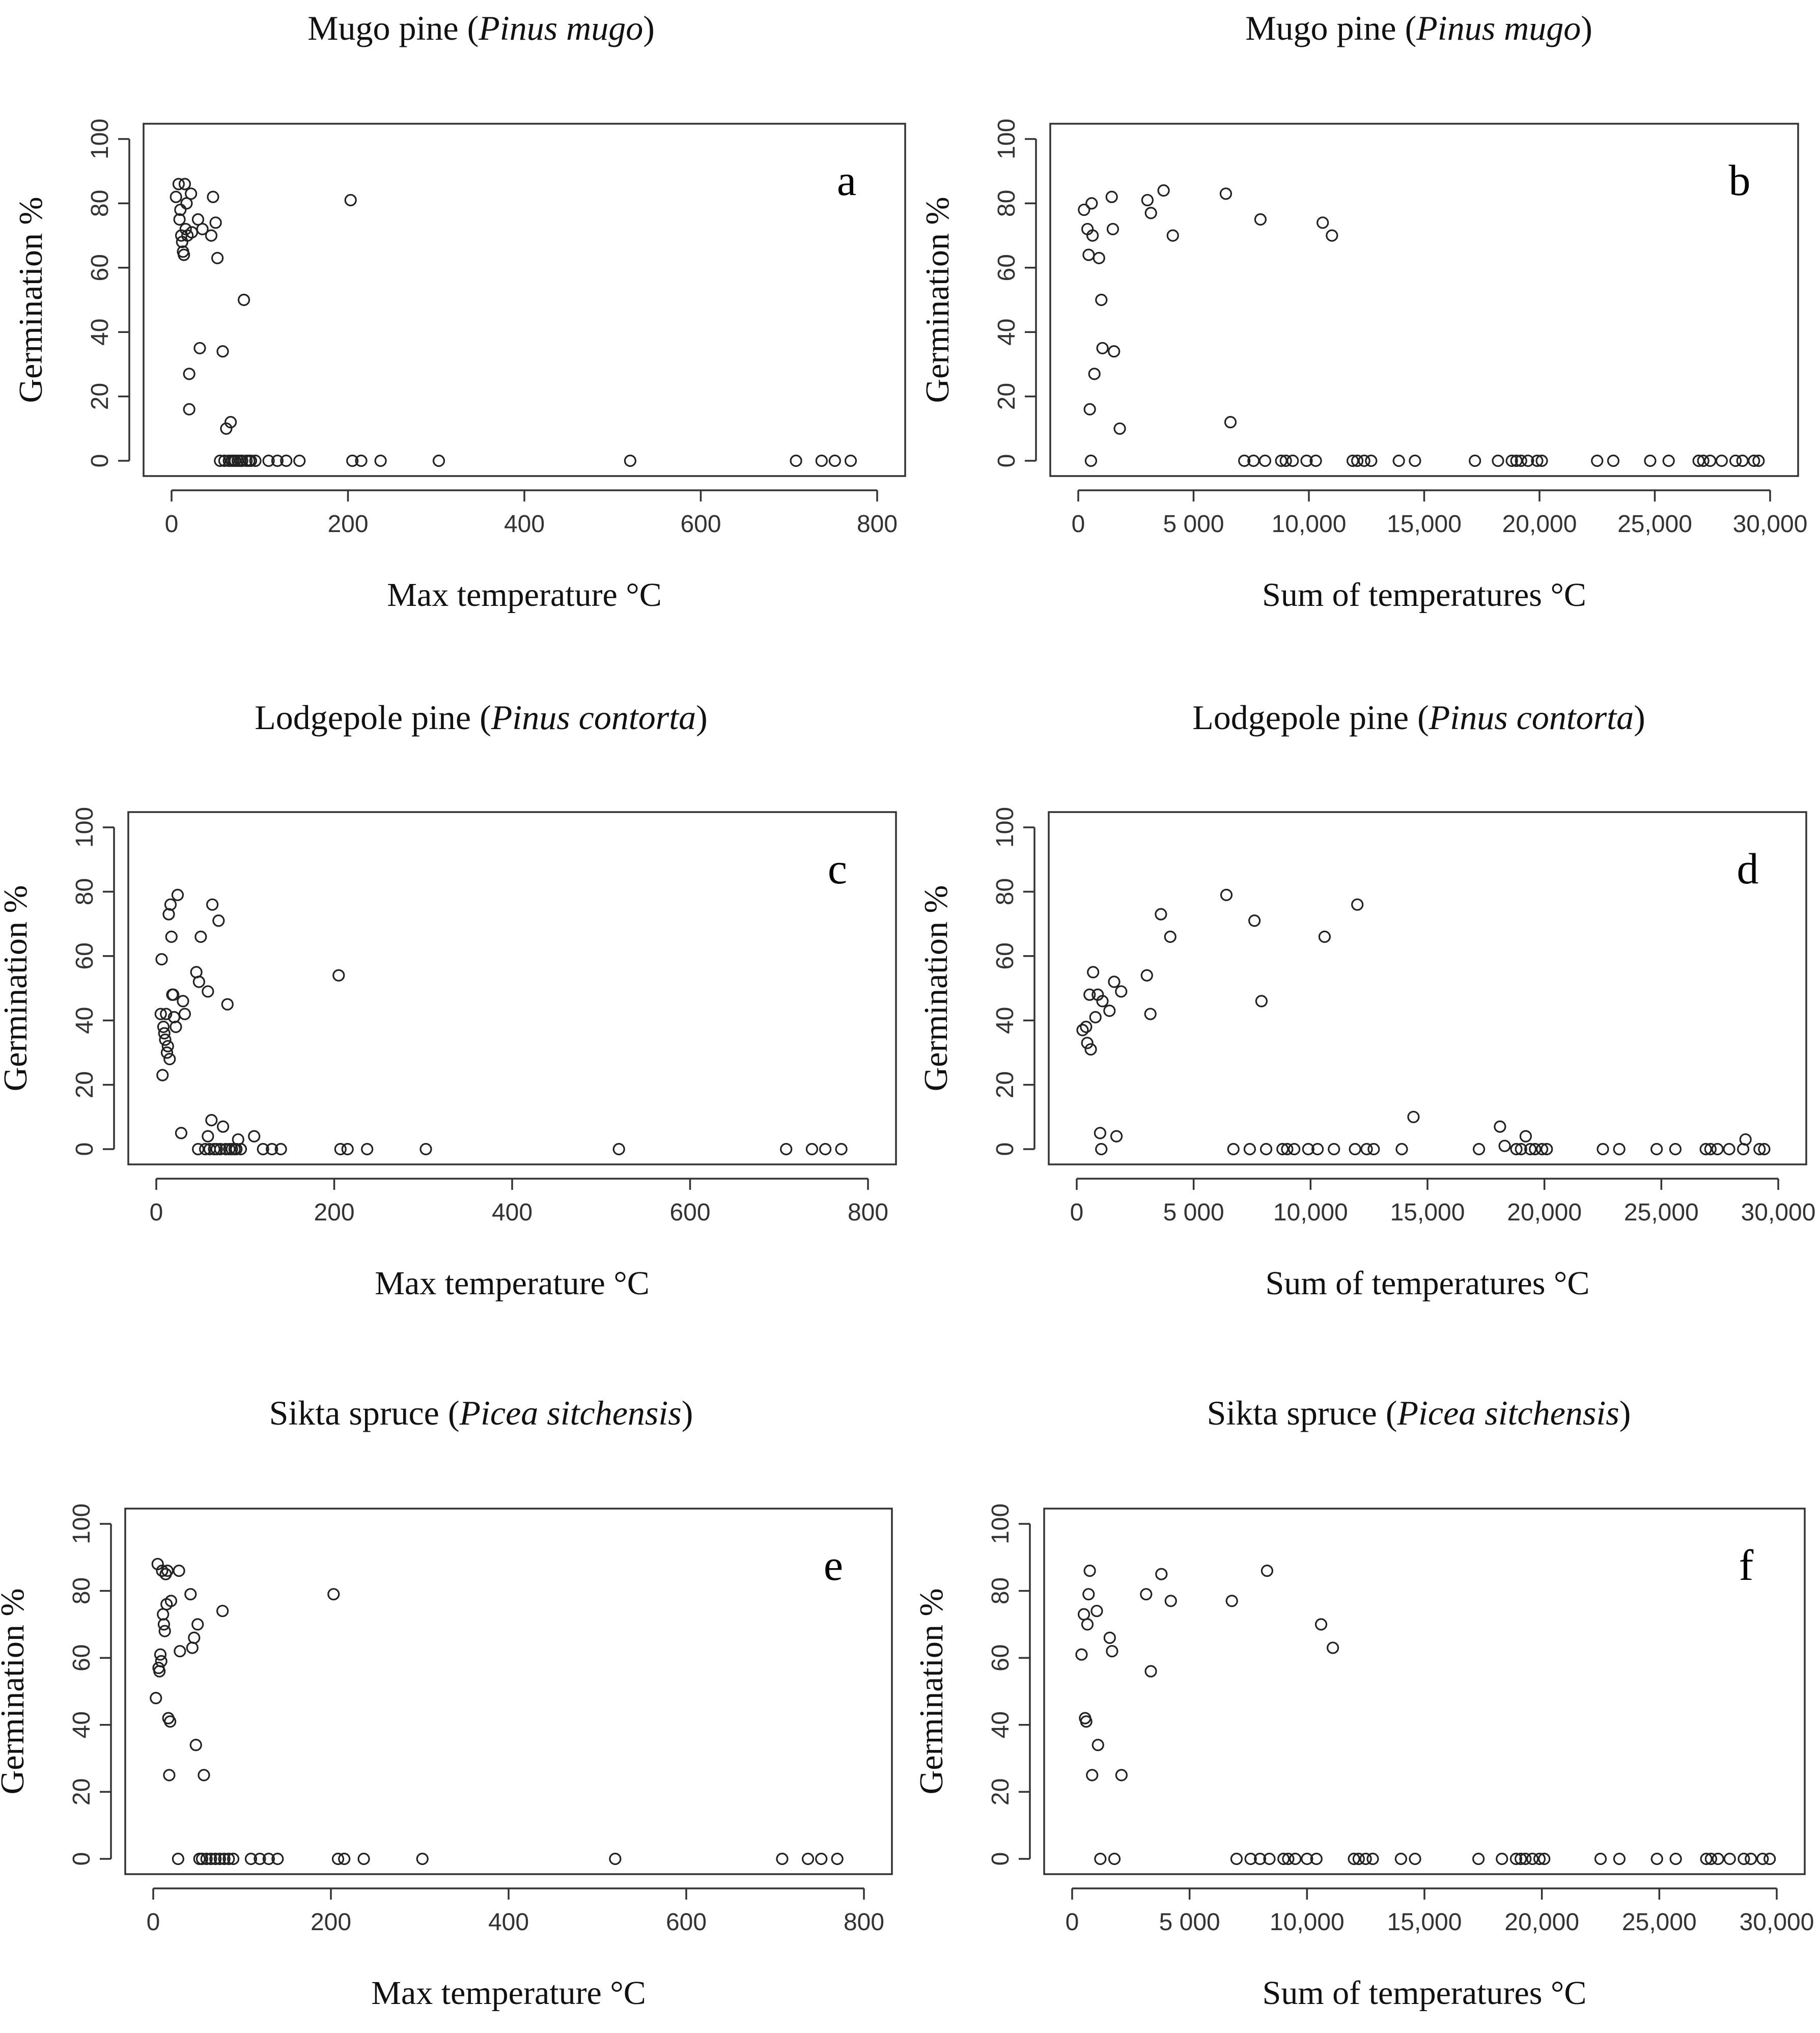 The width and height of the screenshot is (1820, 2033). I want to click on y-axis-title: Germination %, so click(931, 1691).